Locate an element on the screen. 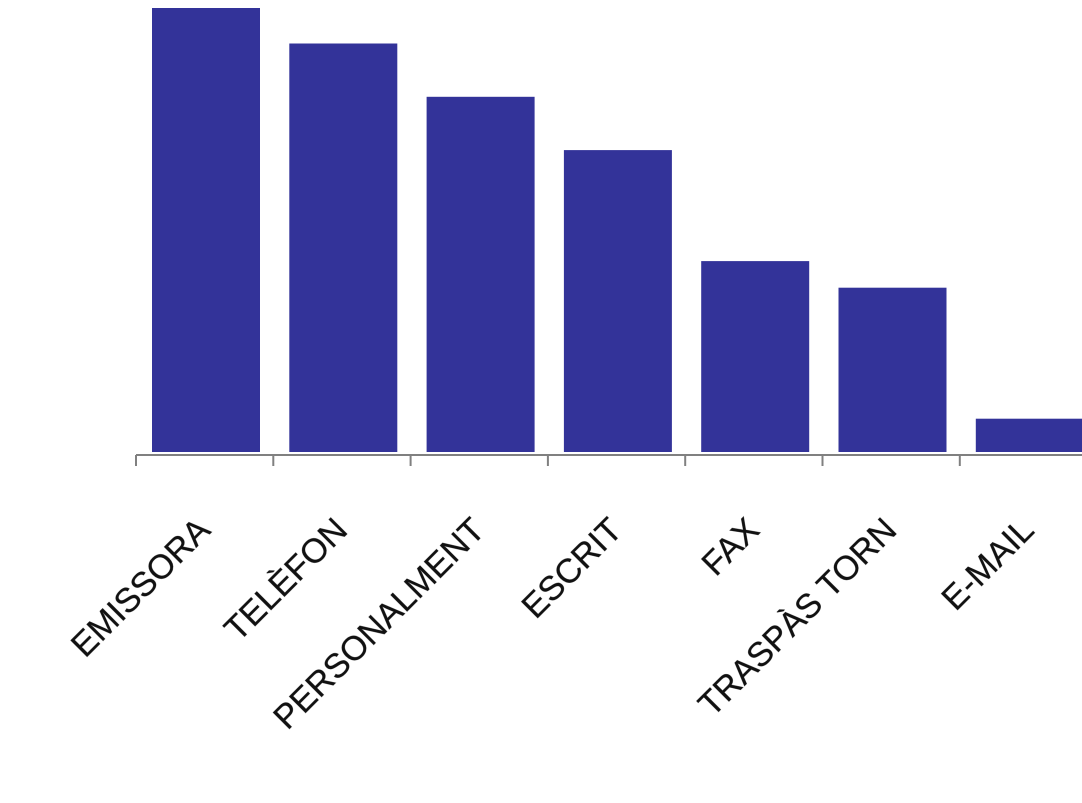 Image resolution: width=1082 pixels, height=803 pixels. x-tick-label-3: ESCRIT is located at coordinates (572, 568).